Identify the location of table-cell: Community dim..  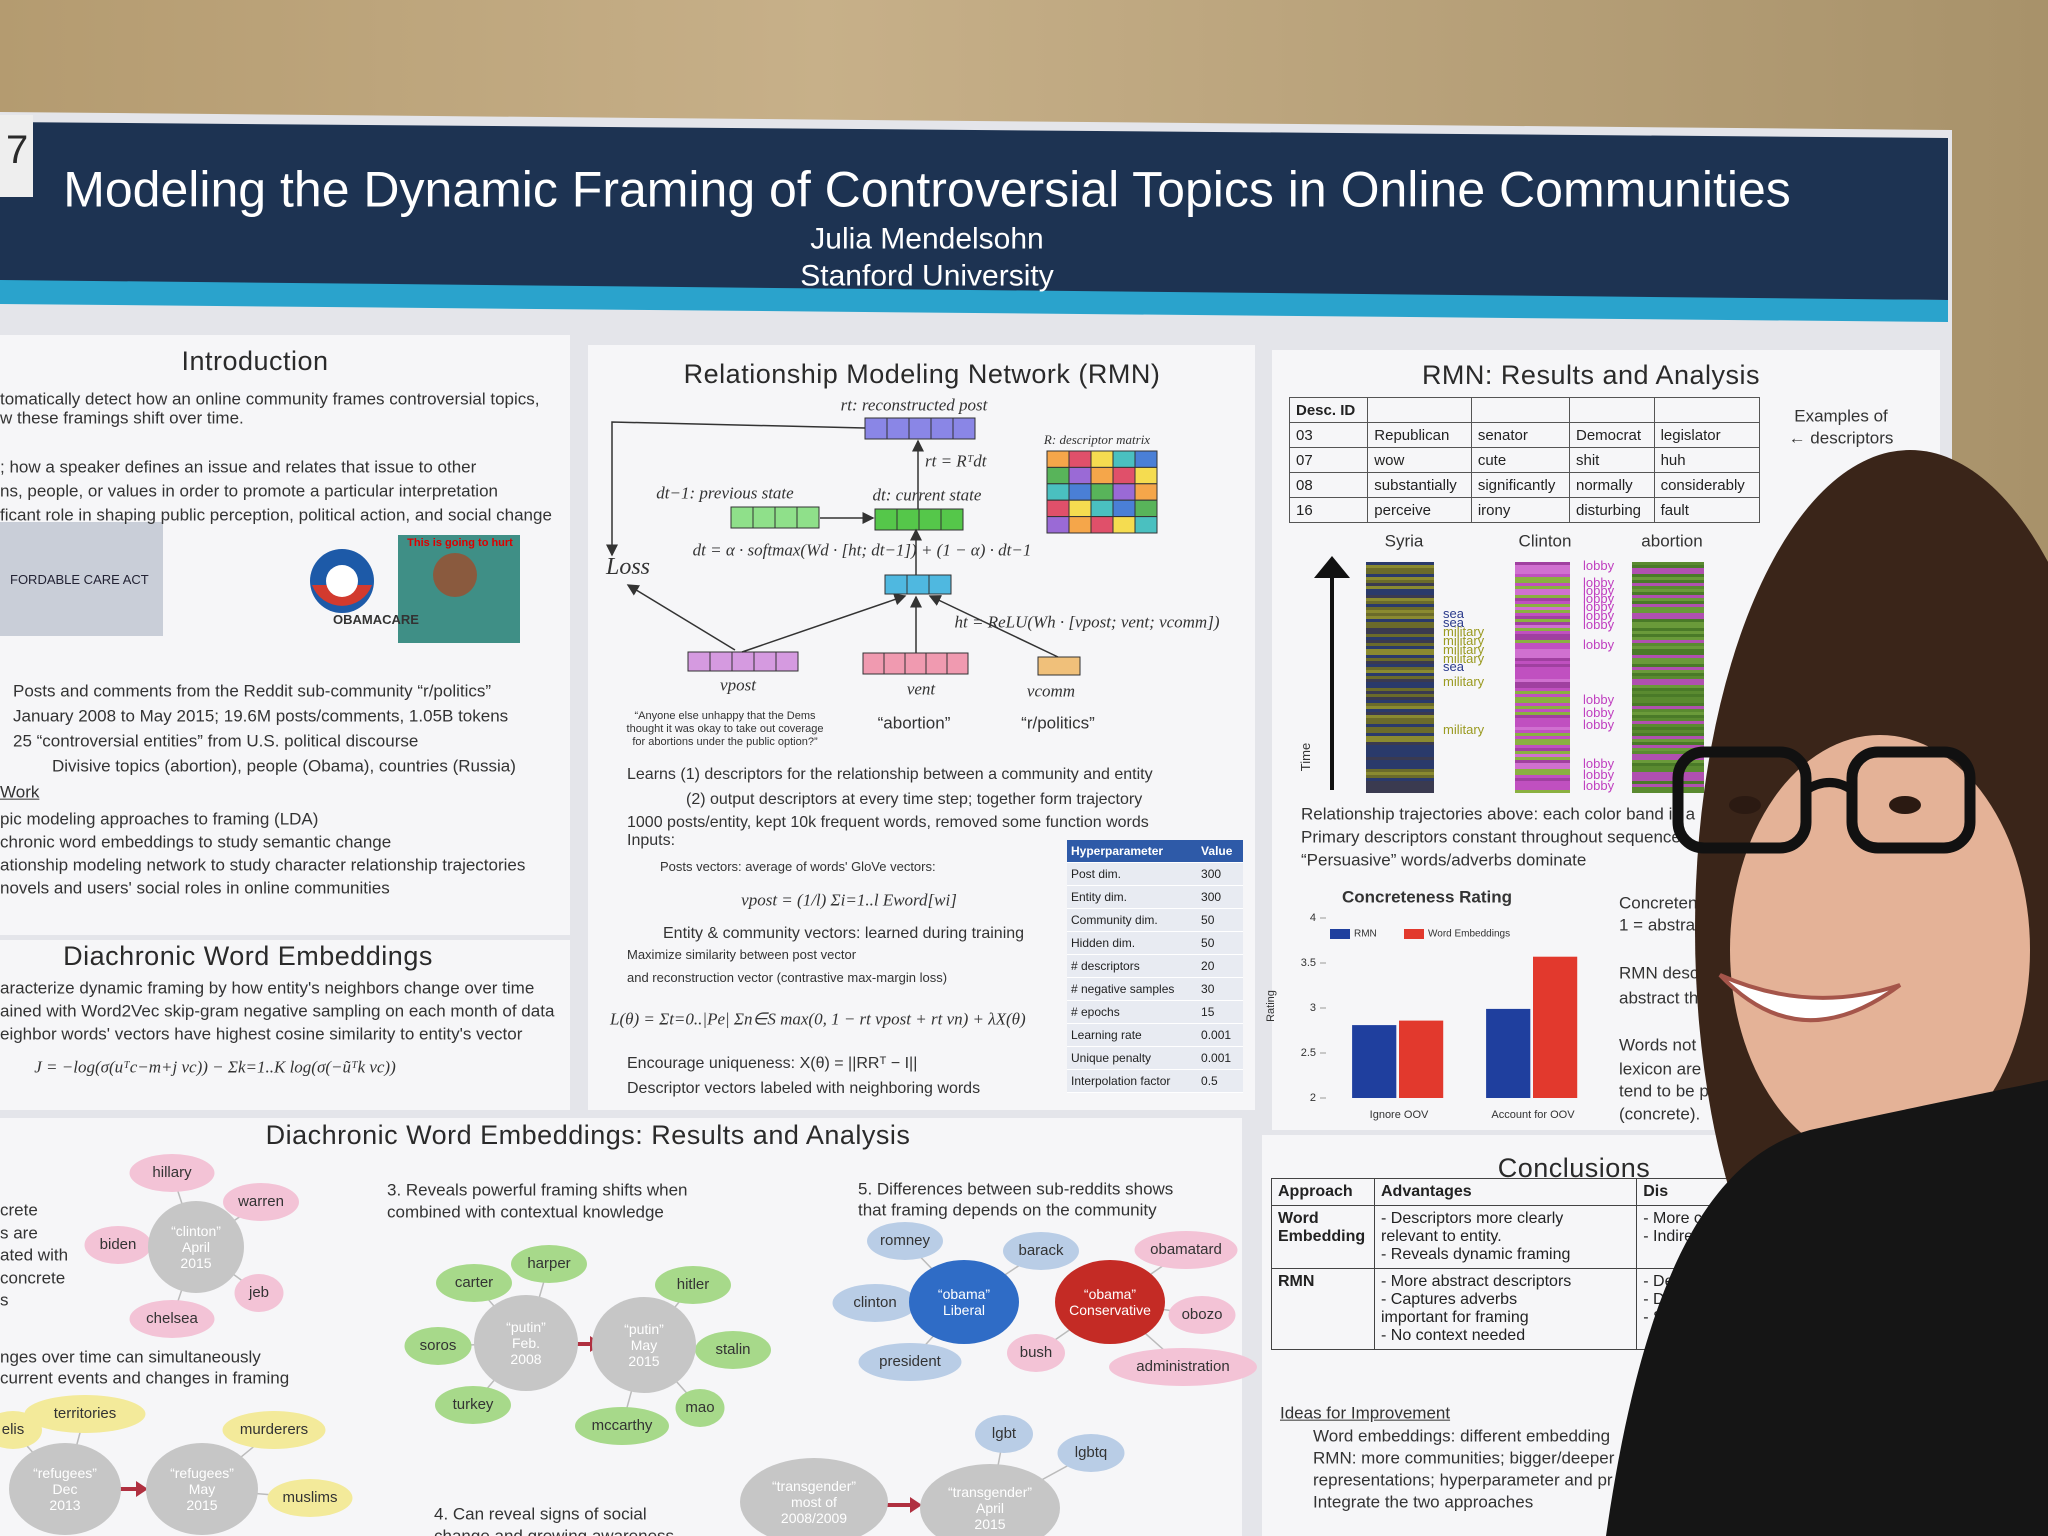
(1132, 920).